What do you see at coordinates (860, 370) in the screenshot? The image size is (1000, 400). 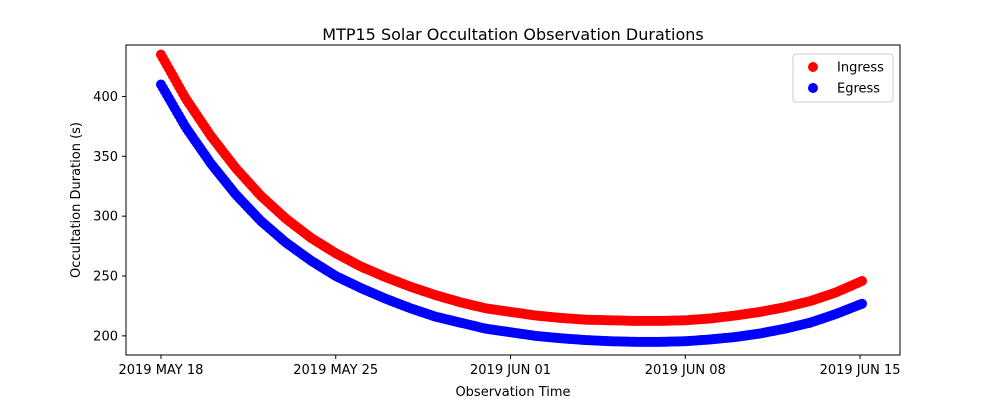 I see `x-tick-label: 2019 JUN 15` at bounding box center [860, 370].